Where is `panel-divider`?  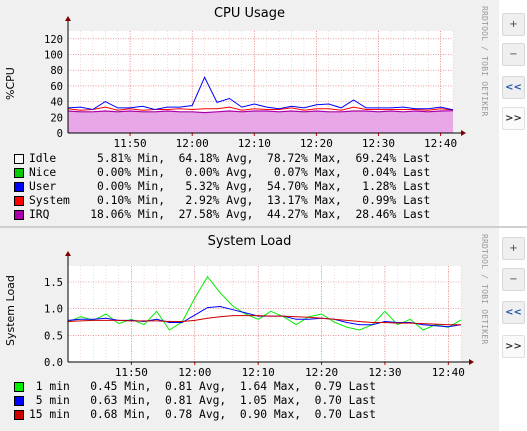 panel-divider is located at coordinates (263, 227).